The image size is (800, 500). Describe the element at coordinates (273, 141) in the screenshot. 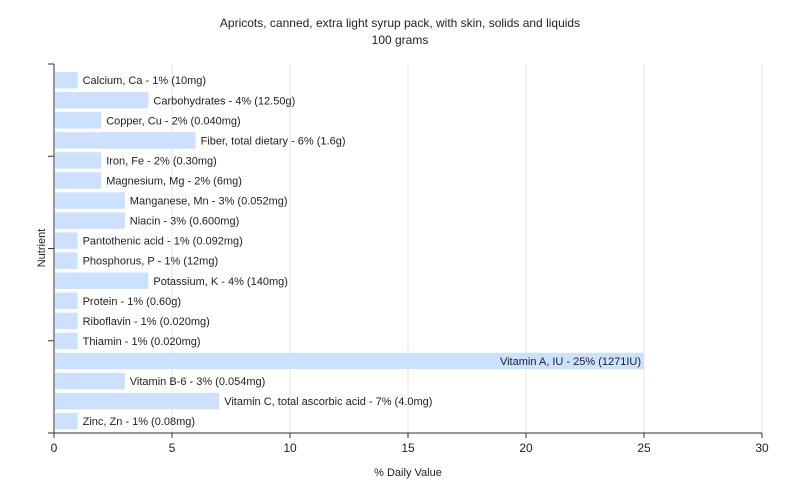

I see `bar-data-label: Fiber, total dietary - 6% (1.6g)` at that location.